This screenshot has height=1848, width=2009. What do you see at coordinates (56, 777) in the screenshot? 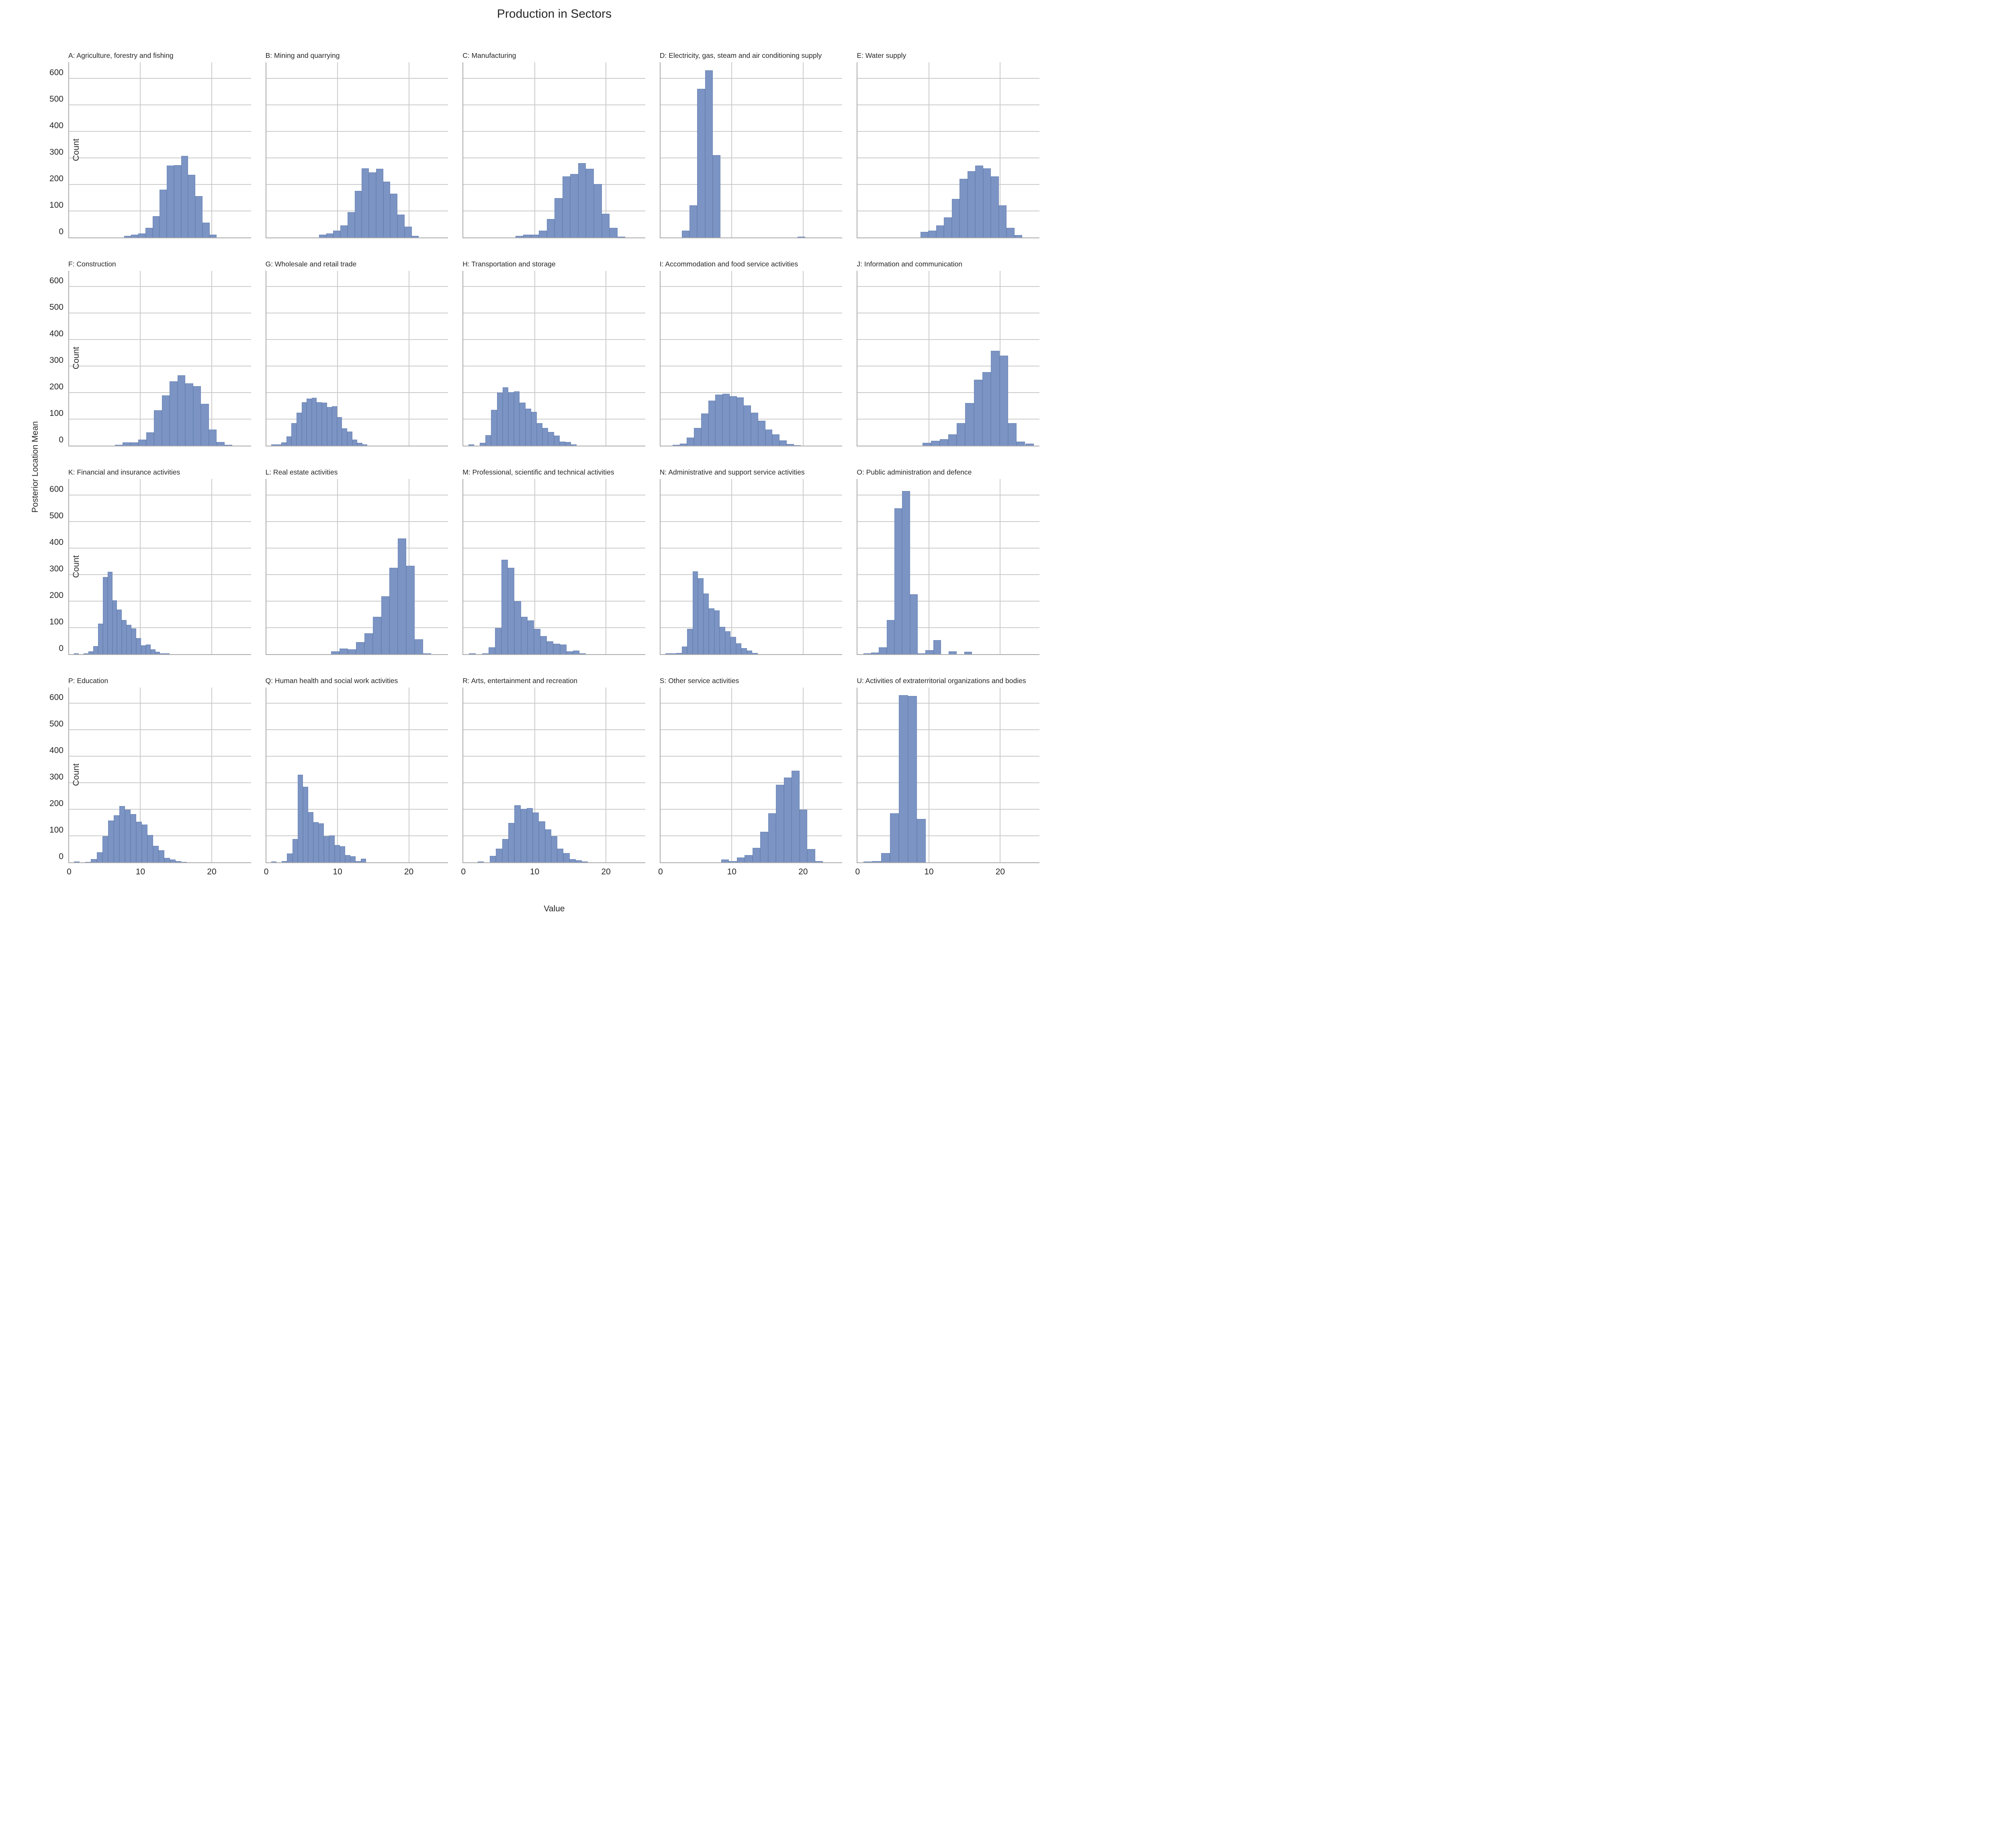
I see `y-tick-label: 300` at bounding box center [56, 777].